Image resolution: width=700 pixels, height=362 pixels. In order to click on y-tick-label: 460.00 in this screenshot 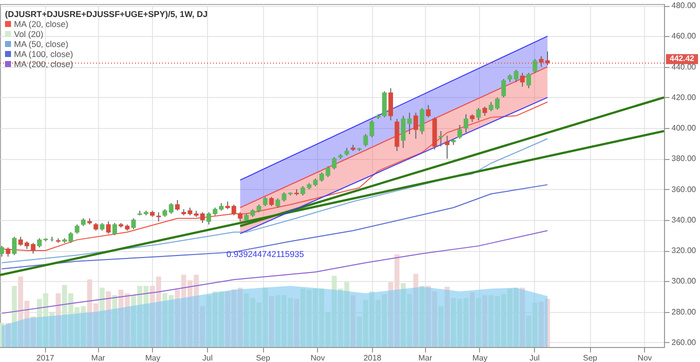, I will do `click(684, 36)`.